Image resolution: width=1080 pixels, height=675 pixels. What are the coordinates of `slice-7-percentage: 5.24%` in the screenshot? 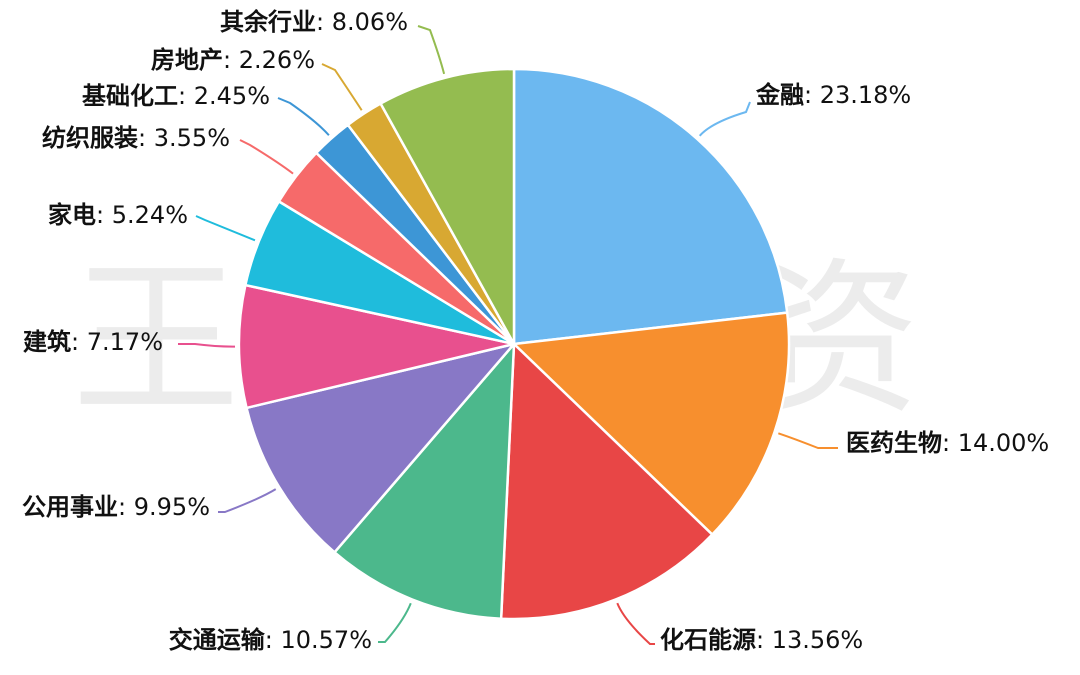 It's located at (150, 215).